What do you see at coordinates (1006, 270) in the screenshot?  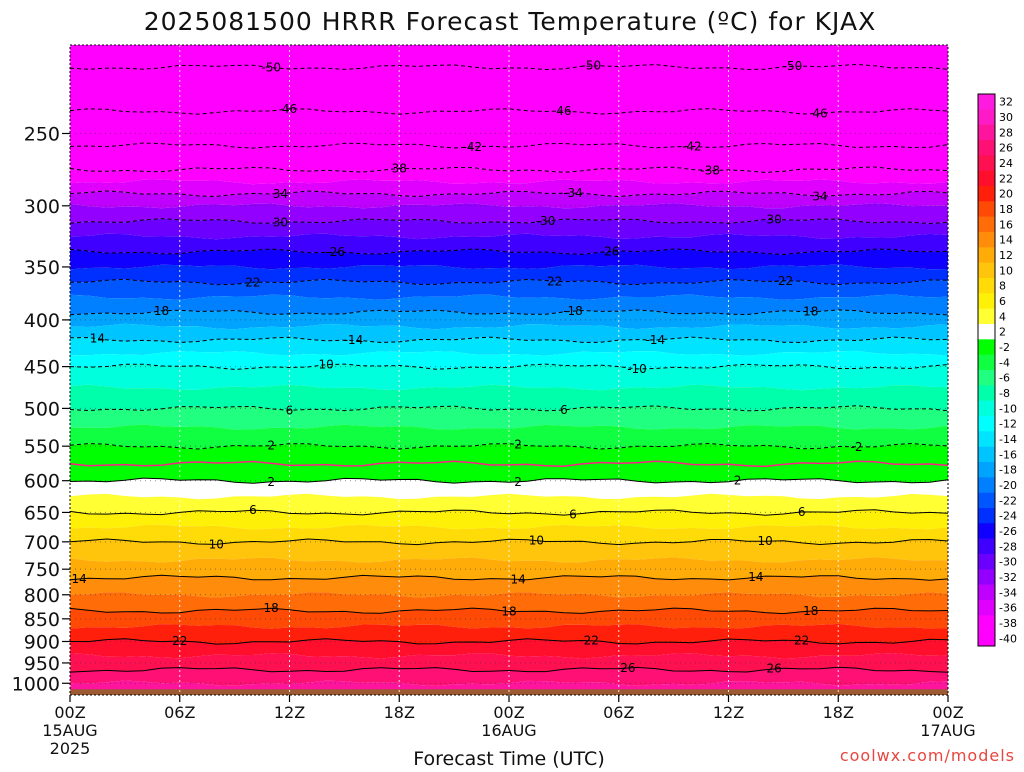 I see `colorbar-label: 10` at bounding box center [1006, 270].